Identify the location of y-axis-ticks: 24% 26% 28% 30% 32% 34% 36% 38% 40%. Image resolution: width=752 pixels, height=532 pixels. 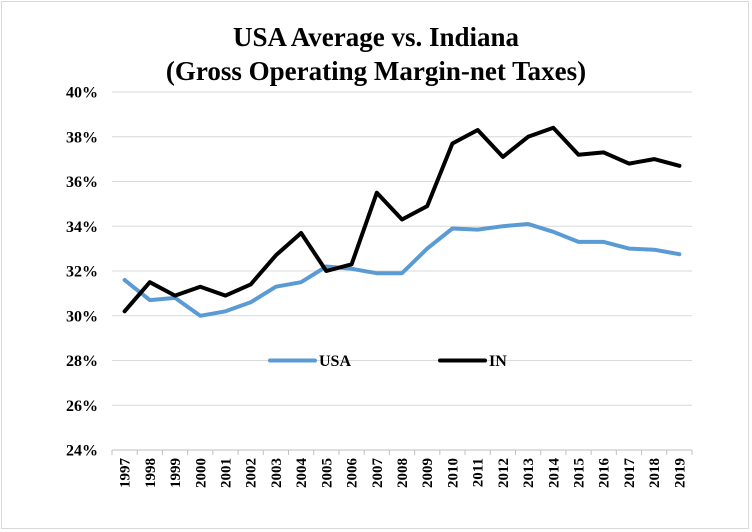
(82, 272).